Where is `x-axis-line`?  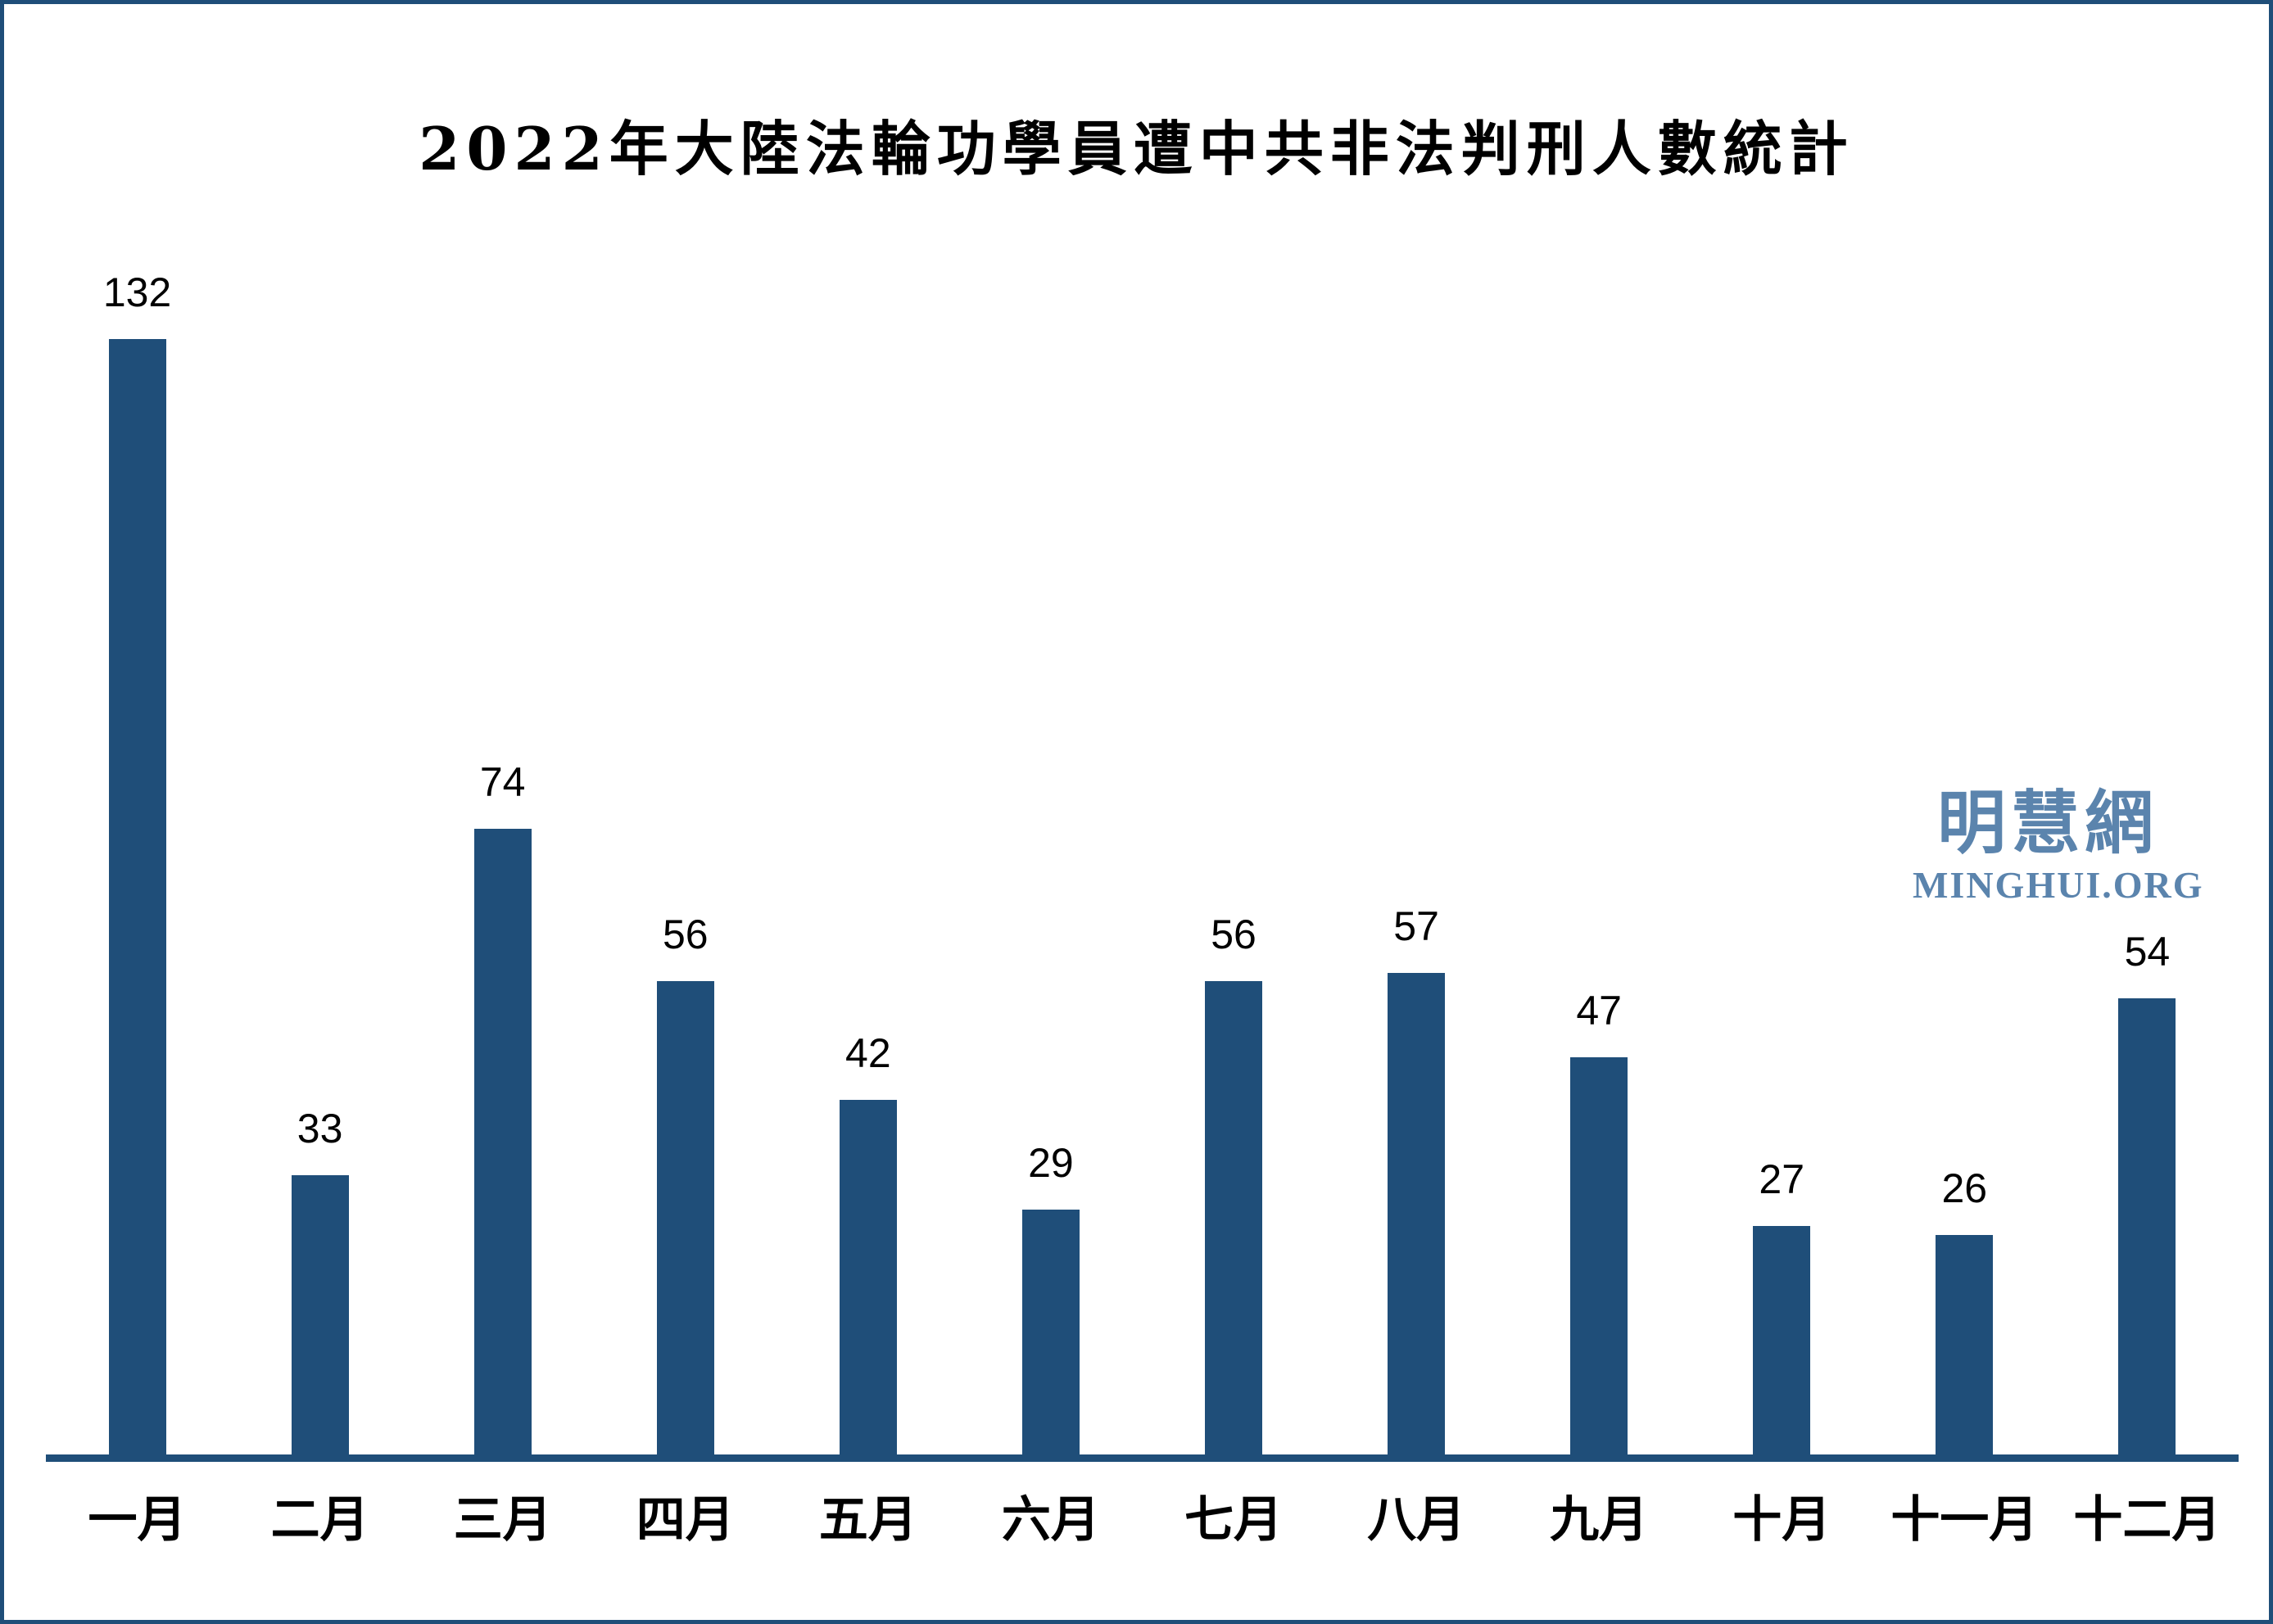
x-axis-line is located at coordinates (1142, 1458).